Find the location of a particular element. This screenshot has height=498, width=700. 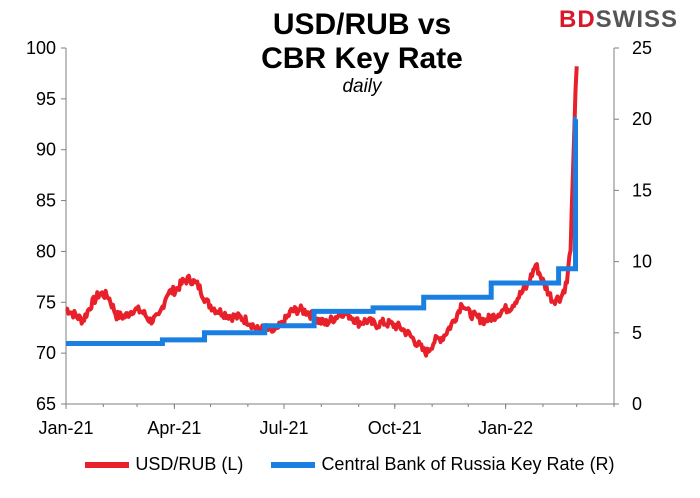

left-tick-label: 80 is located at coordinates (46, 251).